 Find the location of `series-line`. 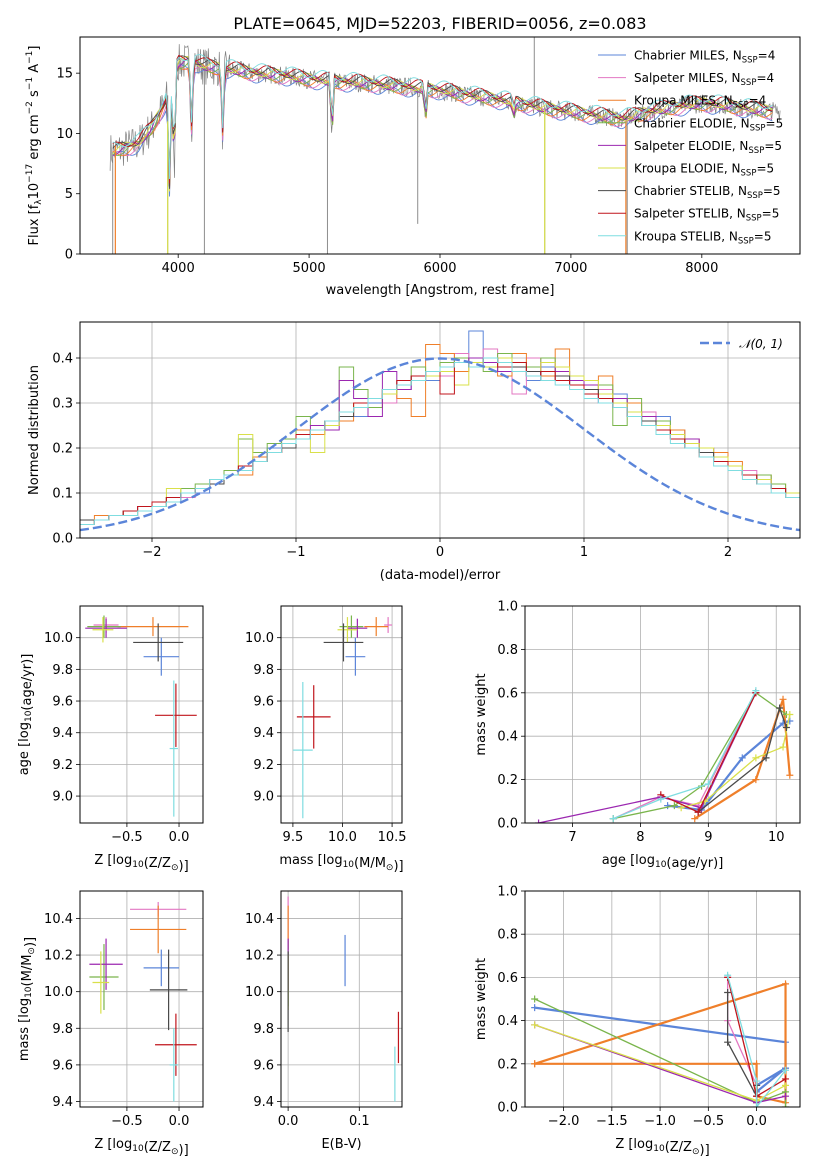

series-line is located at coordinates (685, 756).